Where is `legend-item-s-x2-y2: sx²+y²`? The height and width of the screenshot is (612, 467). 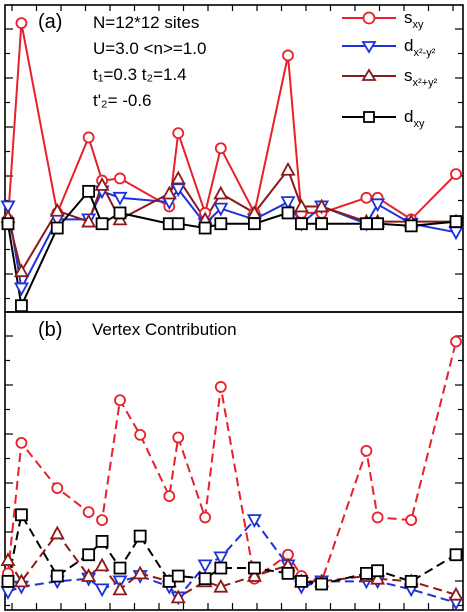 legend-item-s-x2-y2: sx²+y² is located at coordinates (390, 77).